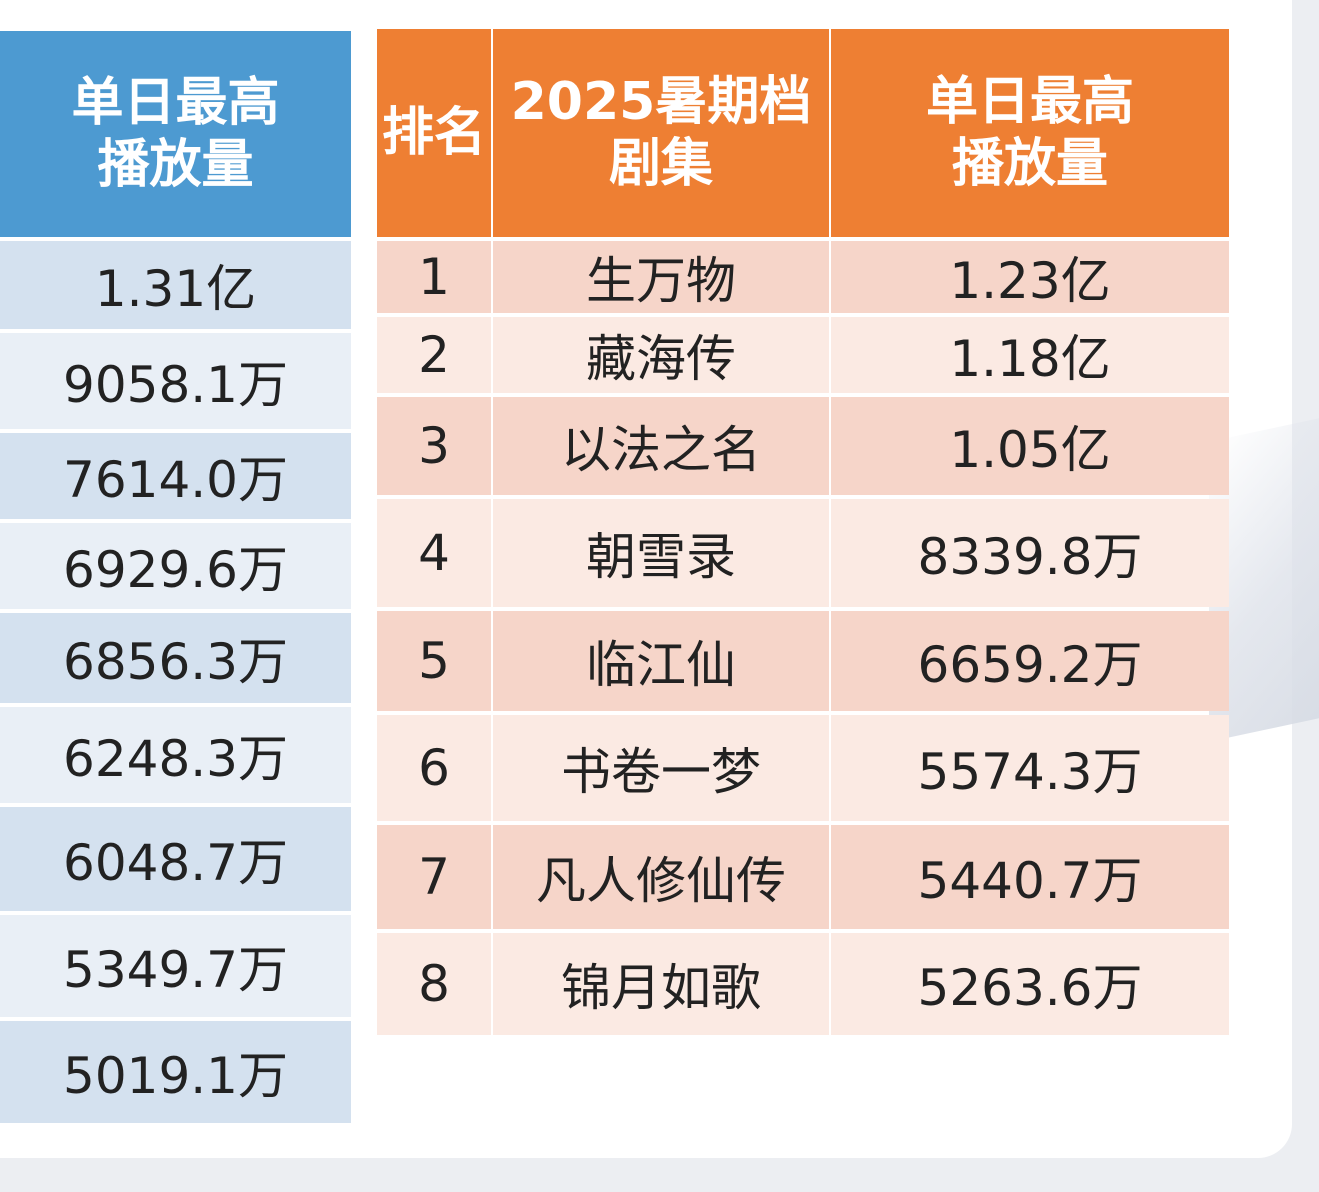 The height and width of the screenshot is (1192, 1319). Describe the element at coordinates (434, 768) in the screenshot. I see `rank-cell: 6` at that location.